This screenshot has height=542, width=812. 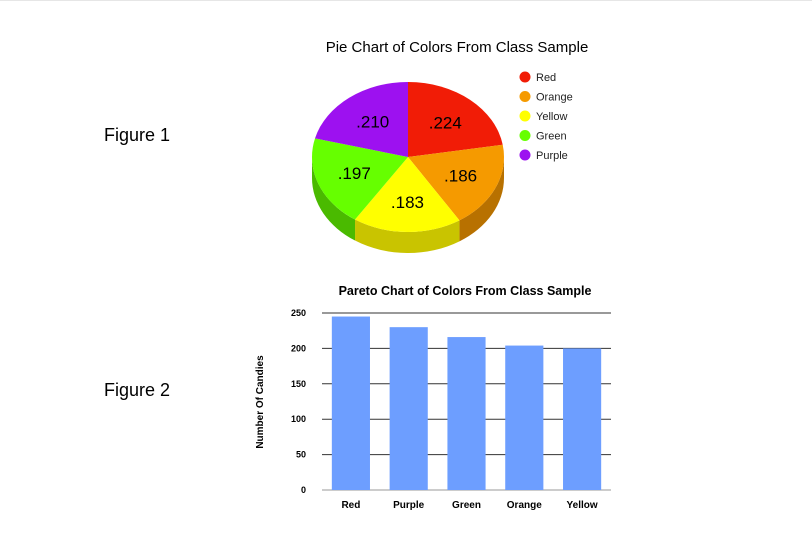 What do you see at coordinates (525, 77) in the screenshot?
I see `legend-swatch-red` at bounding box center [525, 77].